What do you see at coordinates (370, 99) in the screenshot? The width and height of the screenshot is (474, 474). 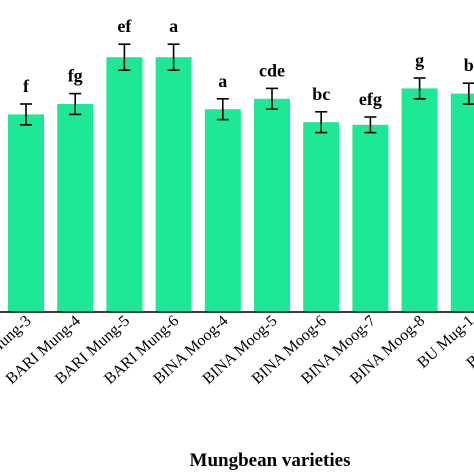 I see `significance-label-8: efg` at bounding box center [370, 99].